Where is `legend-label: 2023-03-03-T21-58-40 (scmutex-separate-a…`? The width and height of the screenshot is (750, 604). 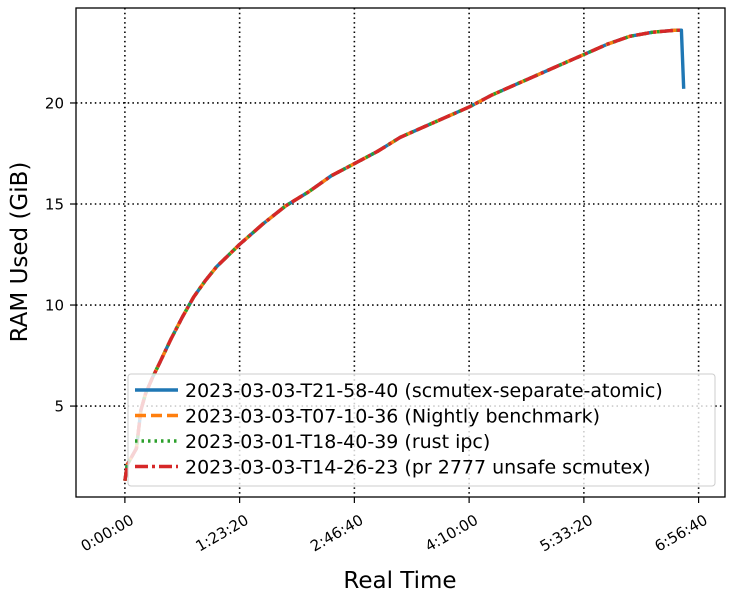
legend-label: 2023-03-03-T21-58-40 (scmutex-separate-a… is located at coordinates (424, 391).